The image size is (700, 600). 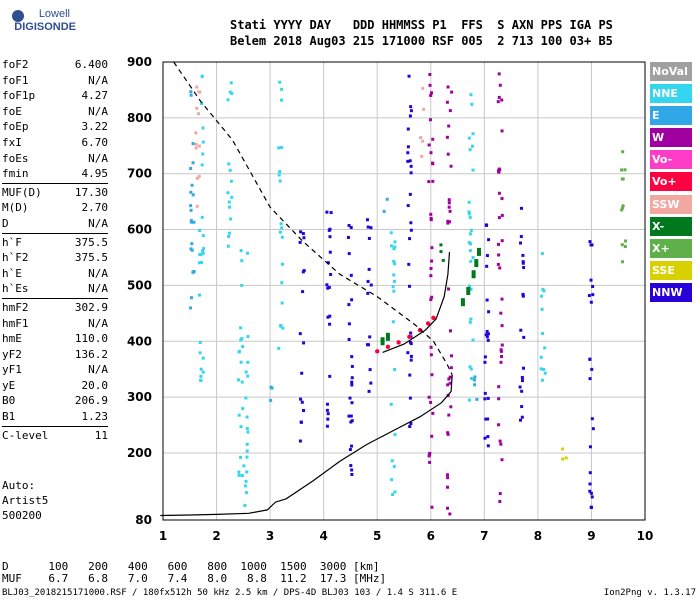 I want to click on param-value: 6.70, so click(x=95, y=142).